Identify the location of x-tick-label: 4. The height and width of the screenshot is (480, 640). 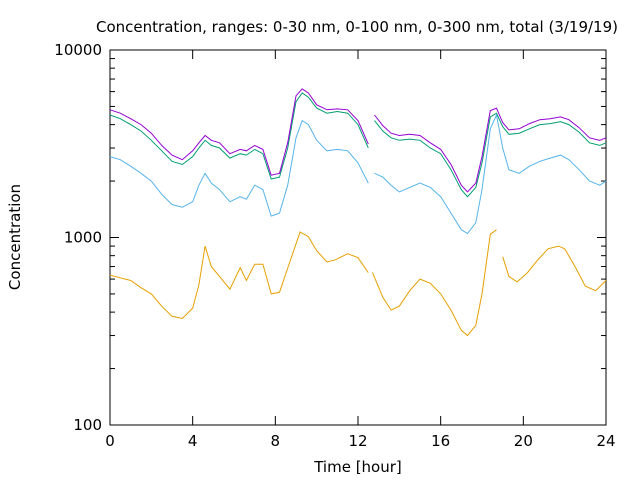
(193, 441).